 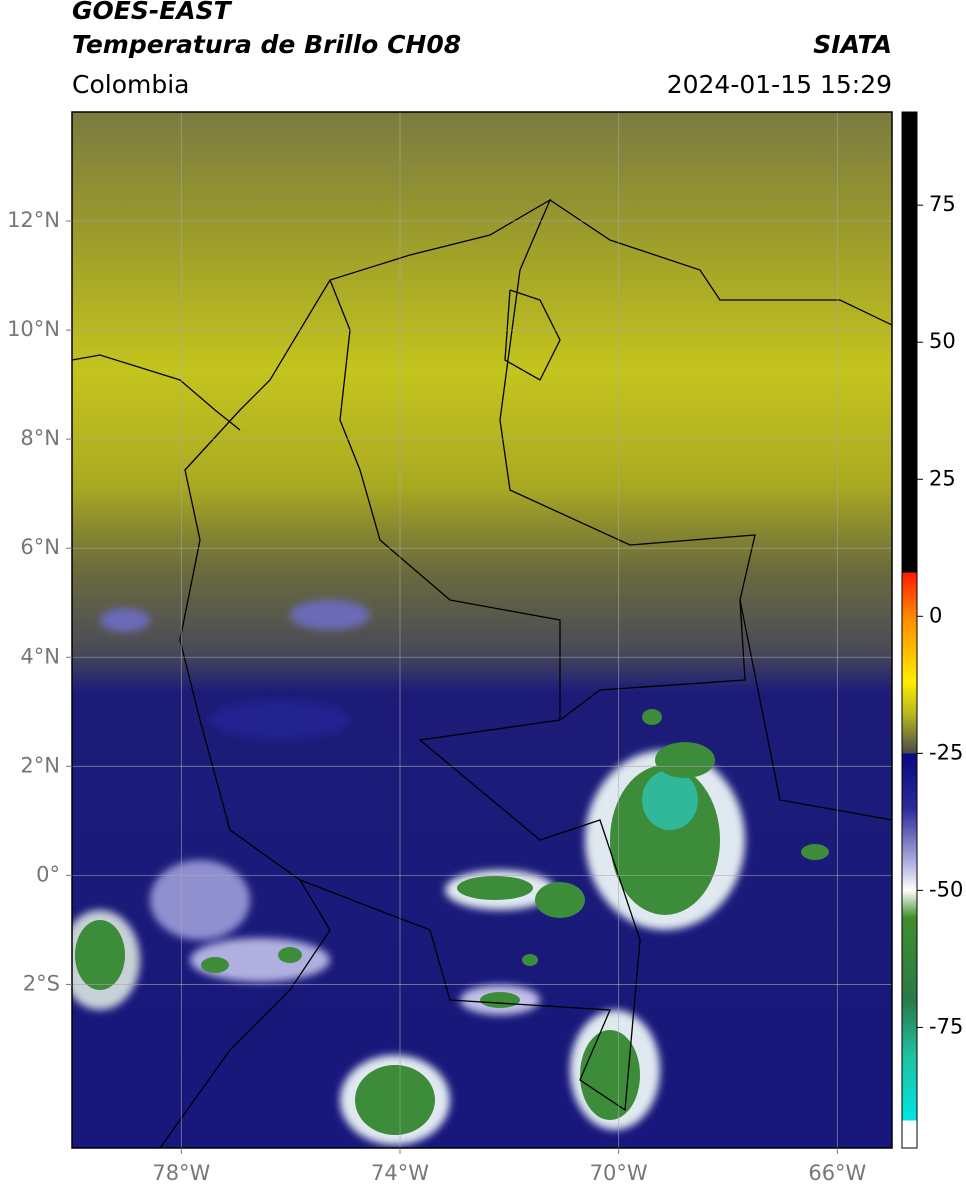 What do you see at coordinates (946, 1026) in the screenshot?
I see `colorbar-tick-label: -75` at bounding box center [946, 1026].